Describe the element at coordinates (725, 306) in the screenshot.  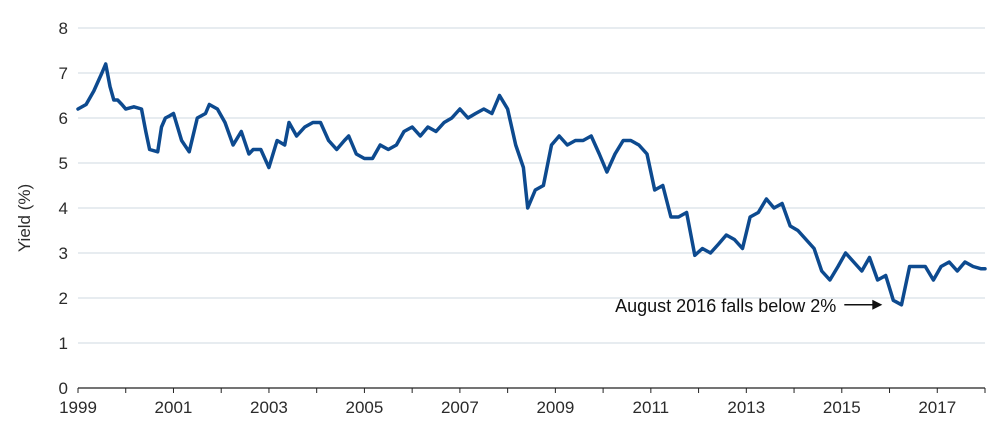
I see `annotation-label: August 2016 falls below 2%` at that location.